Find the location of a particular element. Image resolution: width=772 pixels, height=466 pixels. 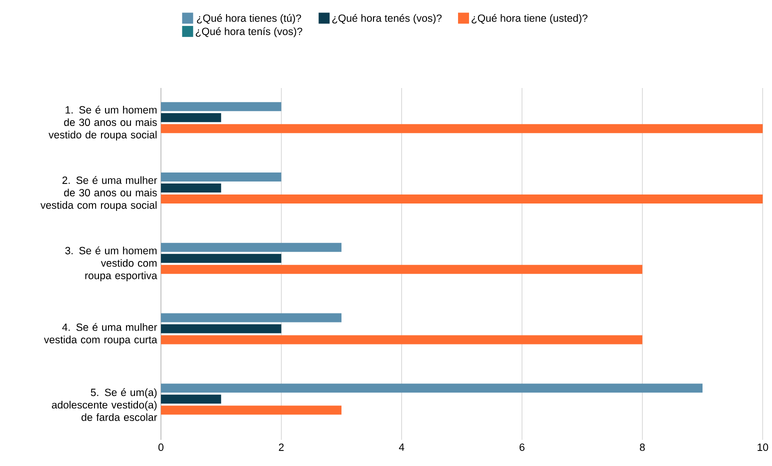

y-tick-label: 4. Se é uma mulher vestida com roupa curta is located at coordinates (101, 334).